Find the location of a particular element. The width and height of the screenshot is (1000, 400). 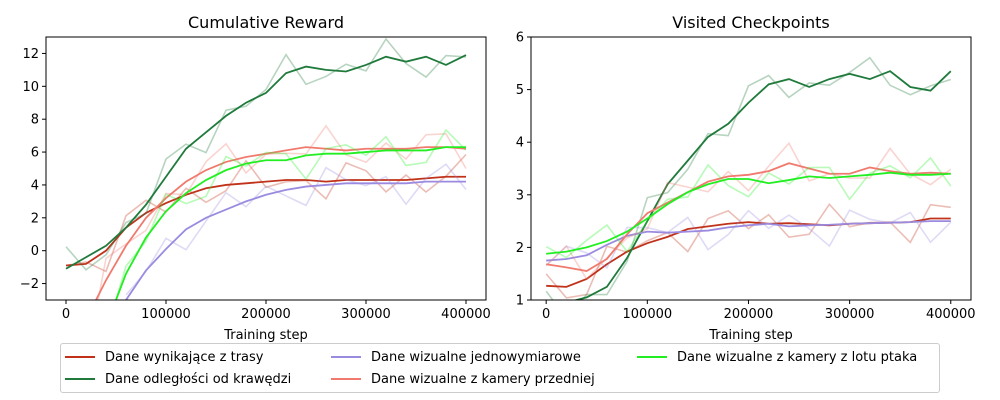

y-tick-label: 8 is located at coordinates (35, 120).